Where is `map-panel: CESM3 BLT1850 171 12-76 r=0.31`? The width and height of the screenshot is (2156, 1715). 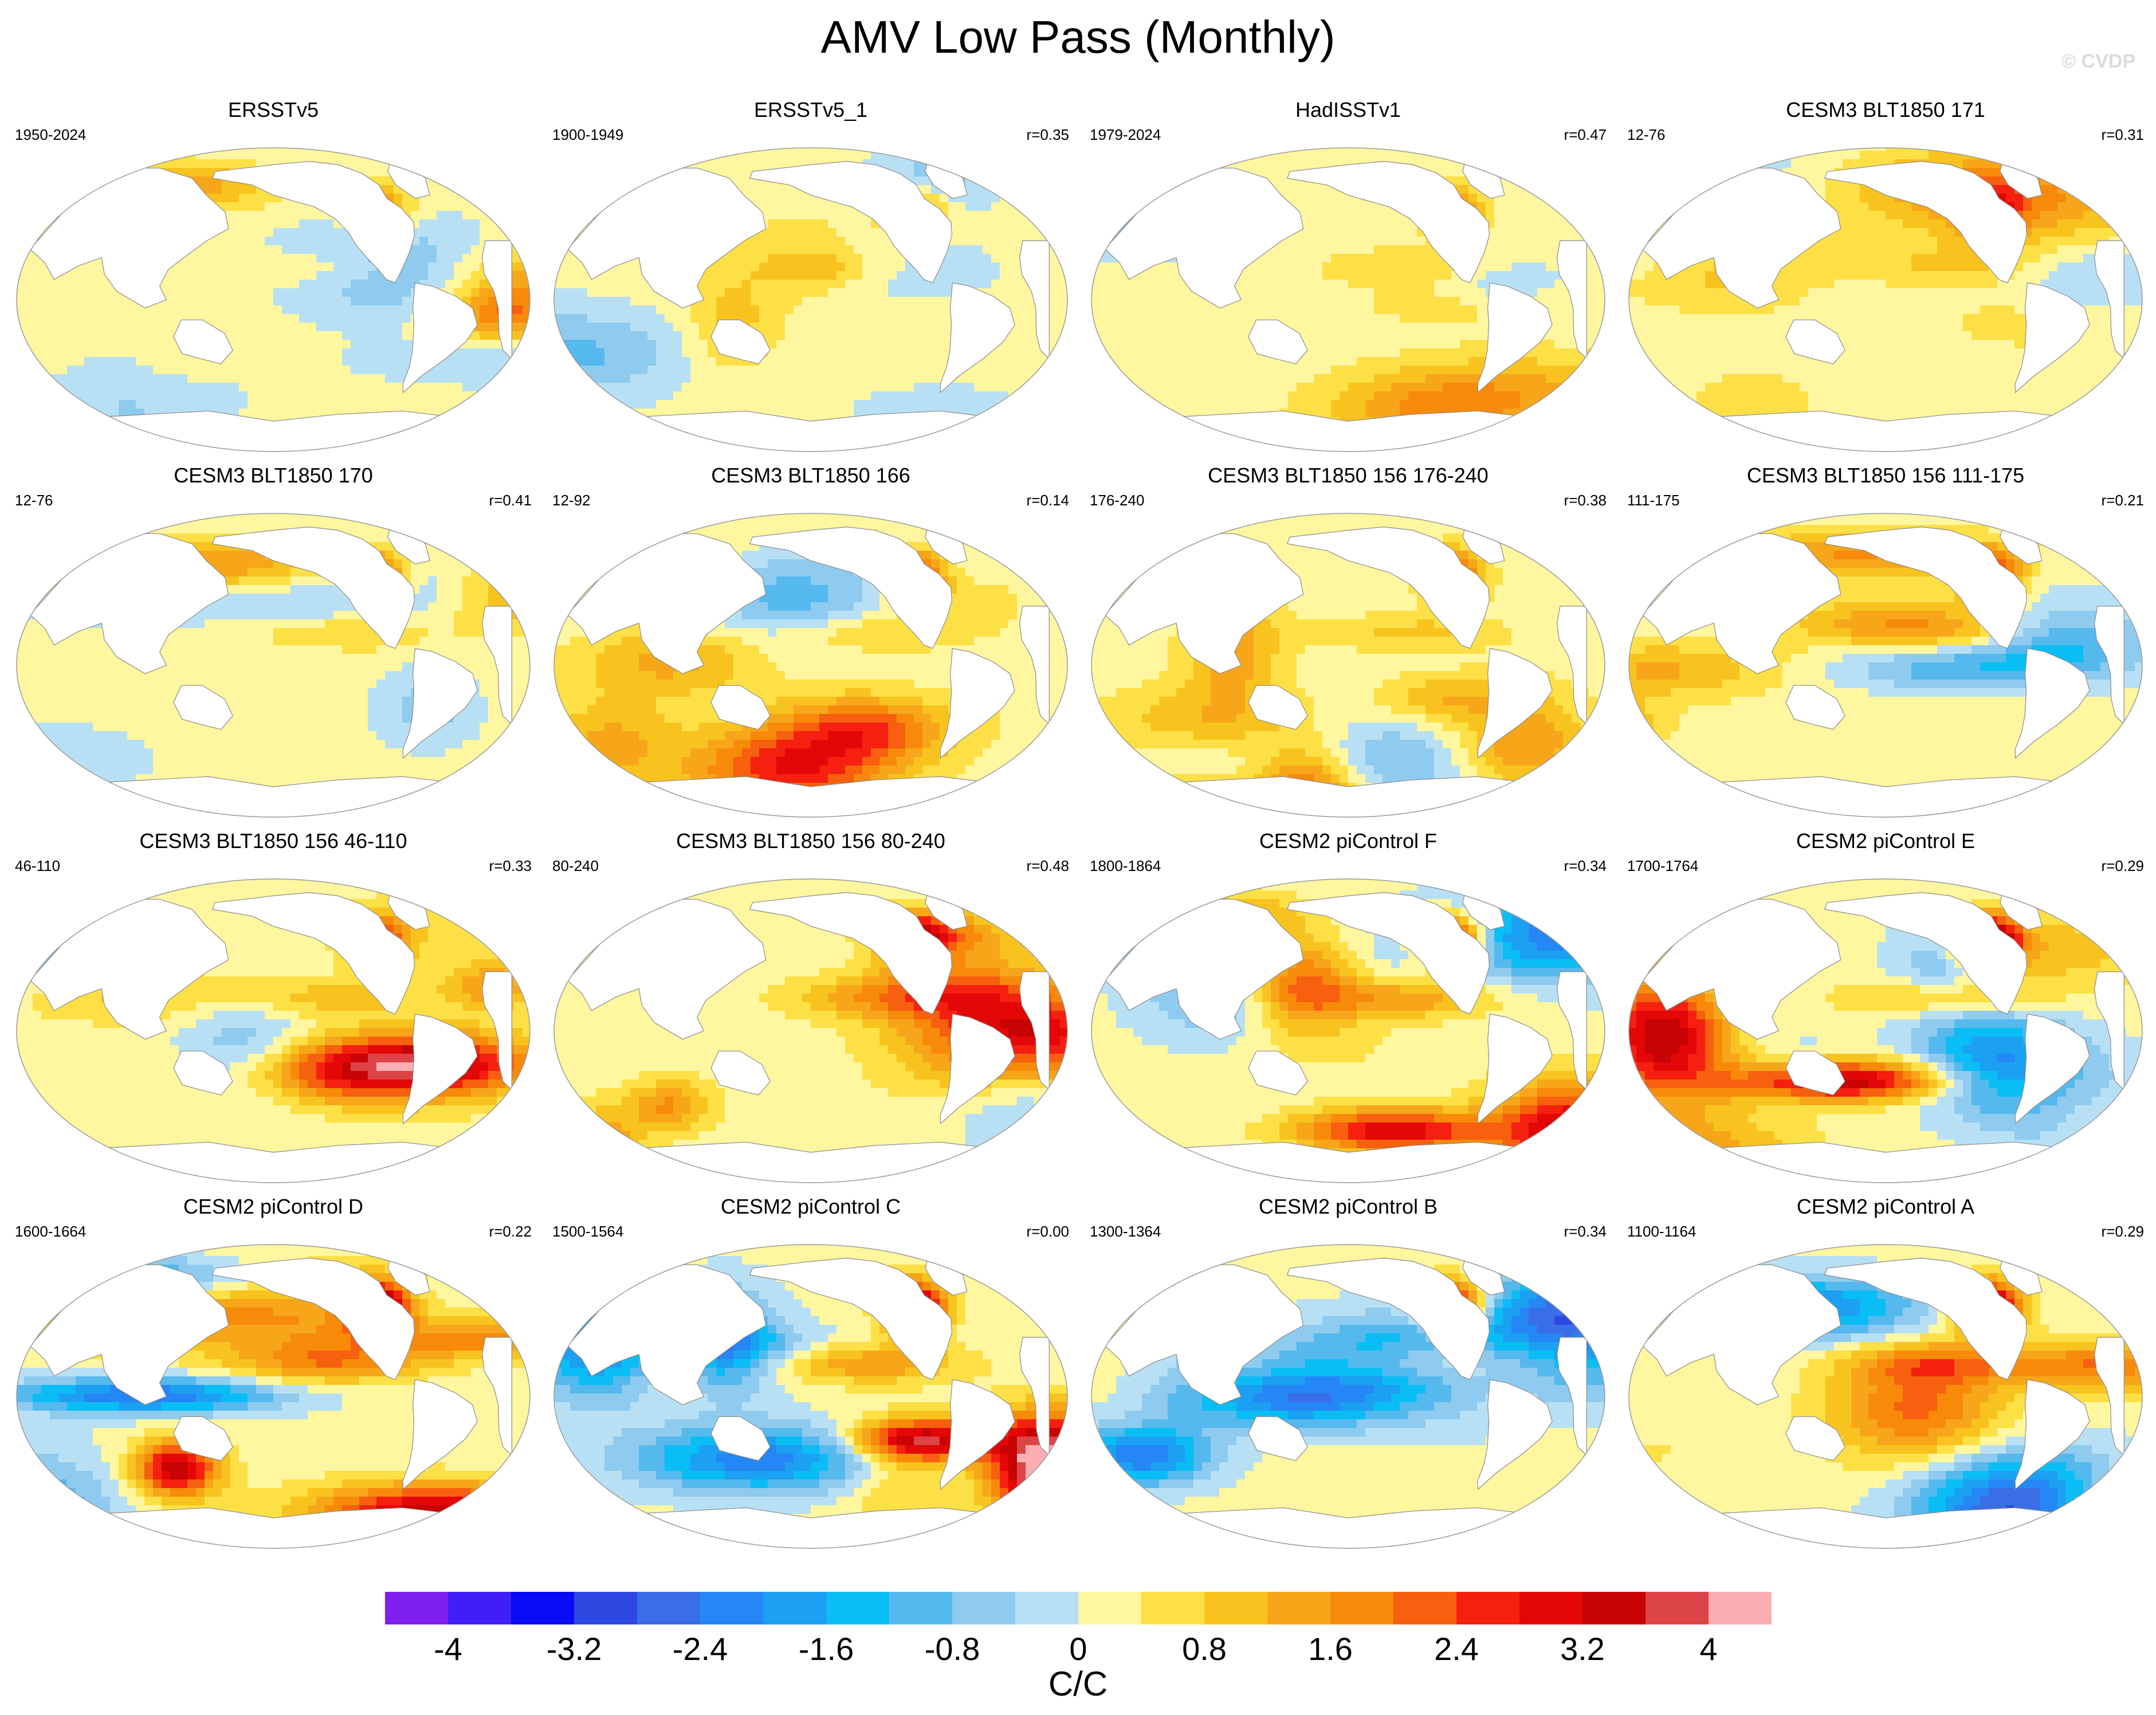
map-panel: CESM3 BLT1850 171 12-76 r=0.31 is located at coordinates (1885, 277).